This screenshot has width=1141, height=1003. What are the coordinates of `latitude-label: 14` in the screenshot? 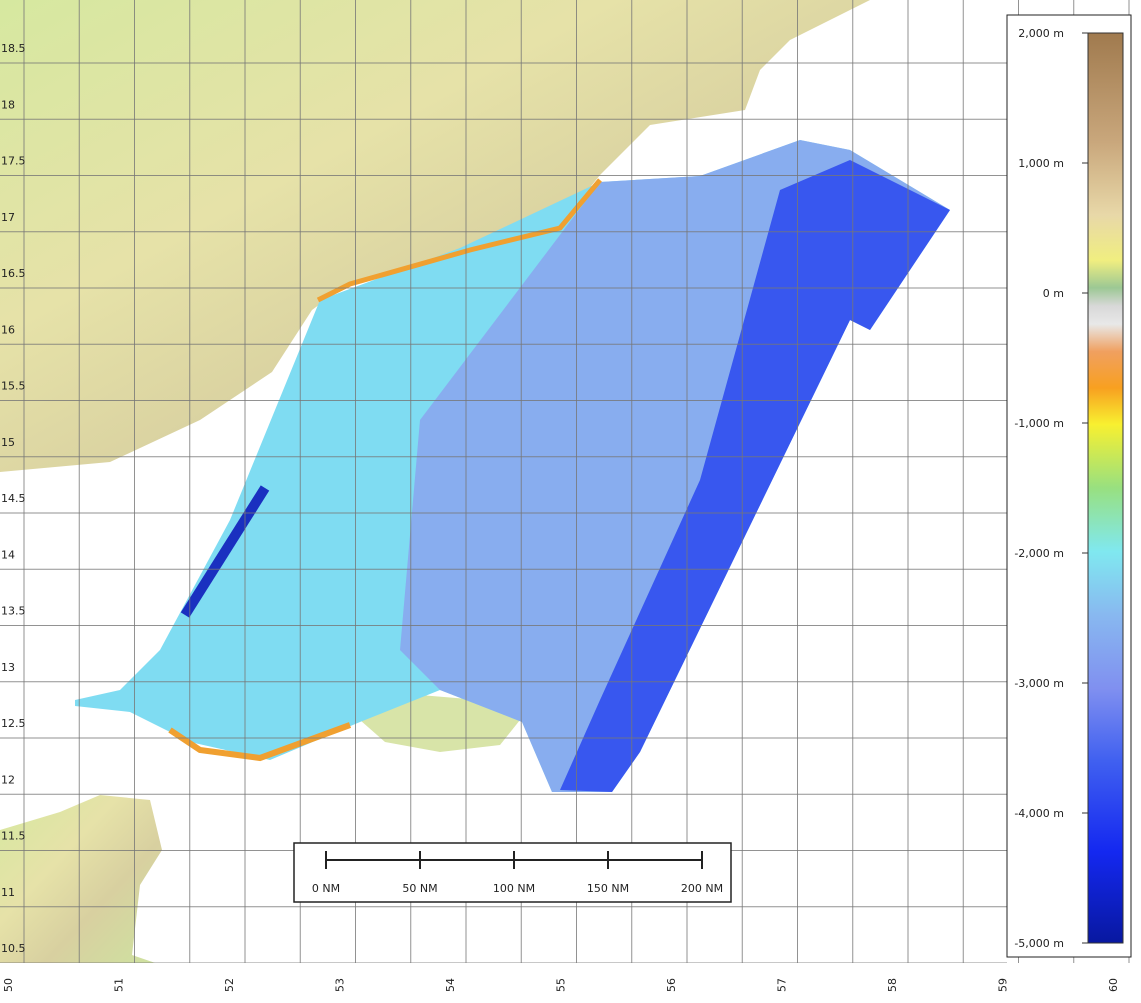 It's located at (8, 554).